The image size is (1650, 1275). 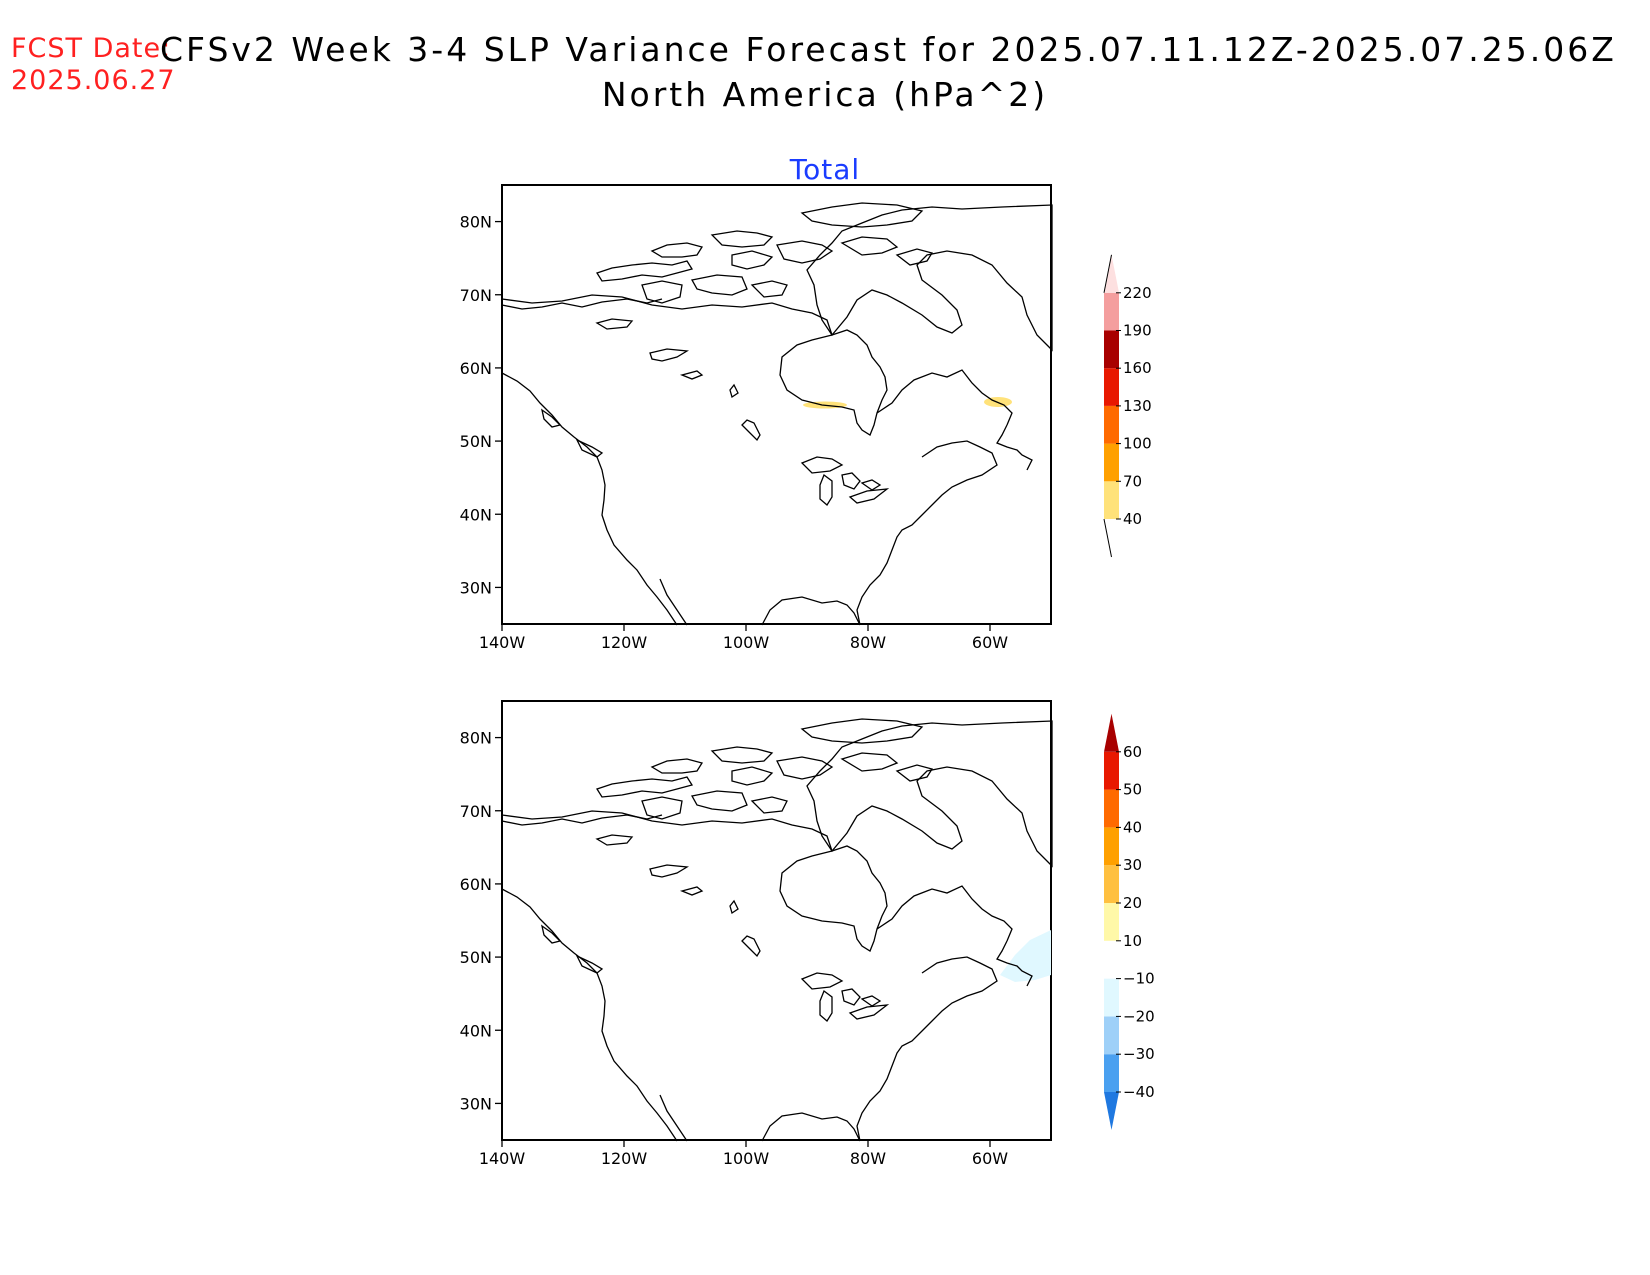 What do you see at coordinates (1132, 790) in the screenshot?
I see `colorbar-label-anomaly: 50` at bounding box center [1132, 790].